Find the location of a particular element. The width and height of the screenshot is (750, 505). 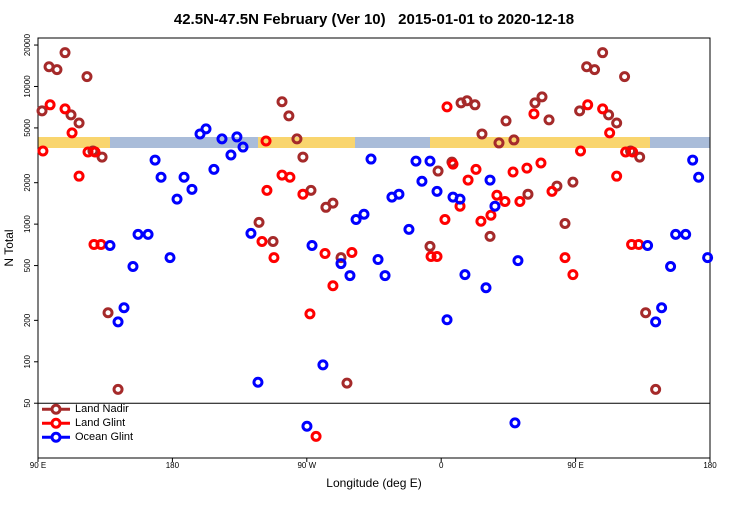

y-tick-label: 50 is located at coordinates (27, 402).